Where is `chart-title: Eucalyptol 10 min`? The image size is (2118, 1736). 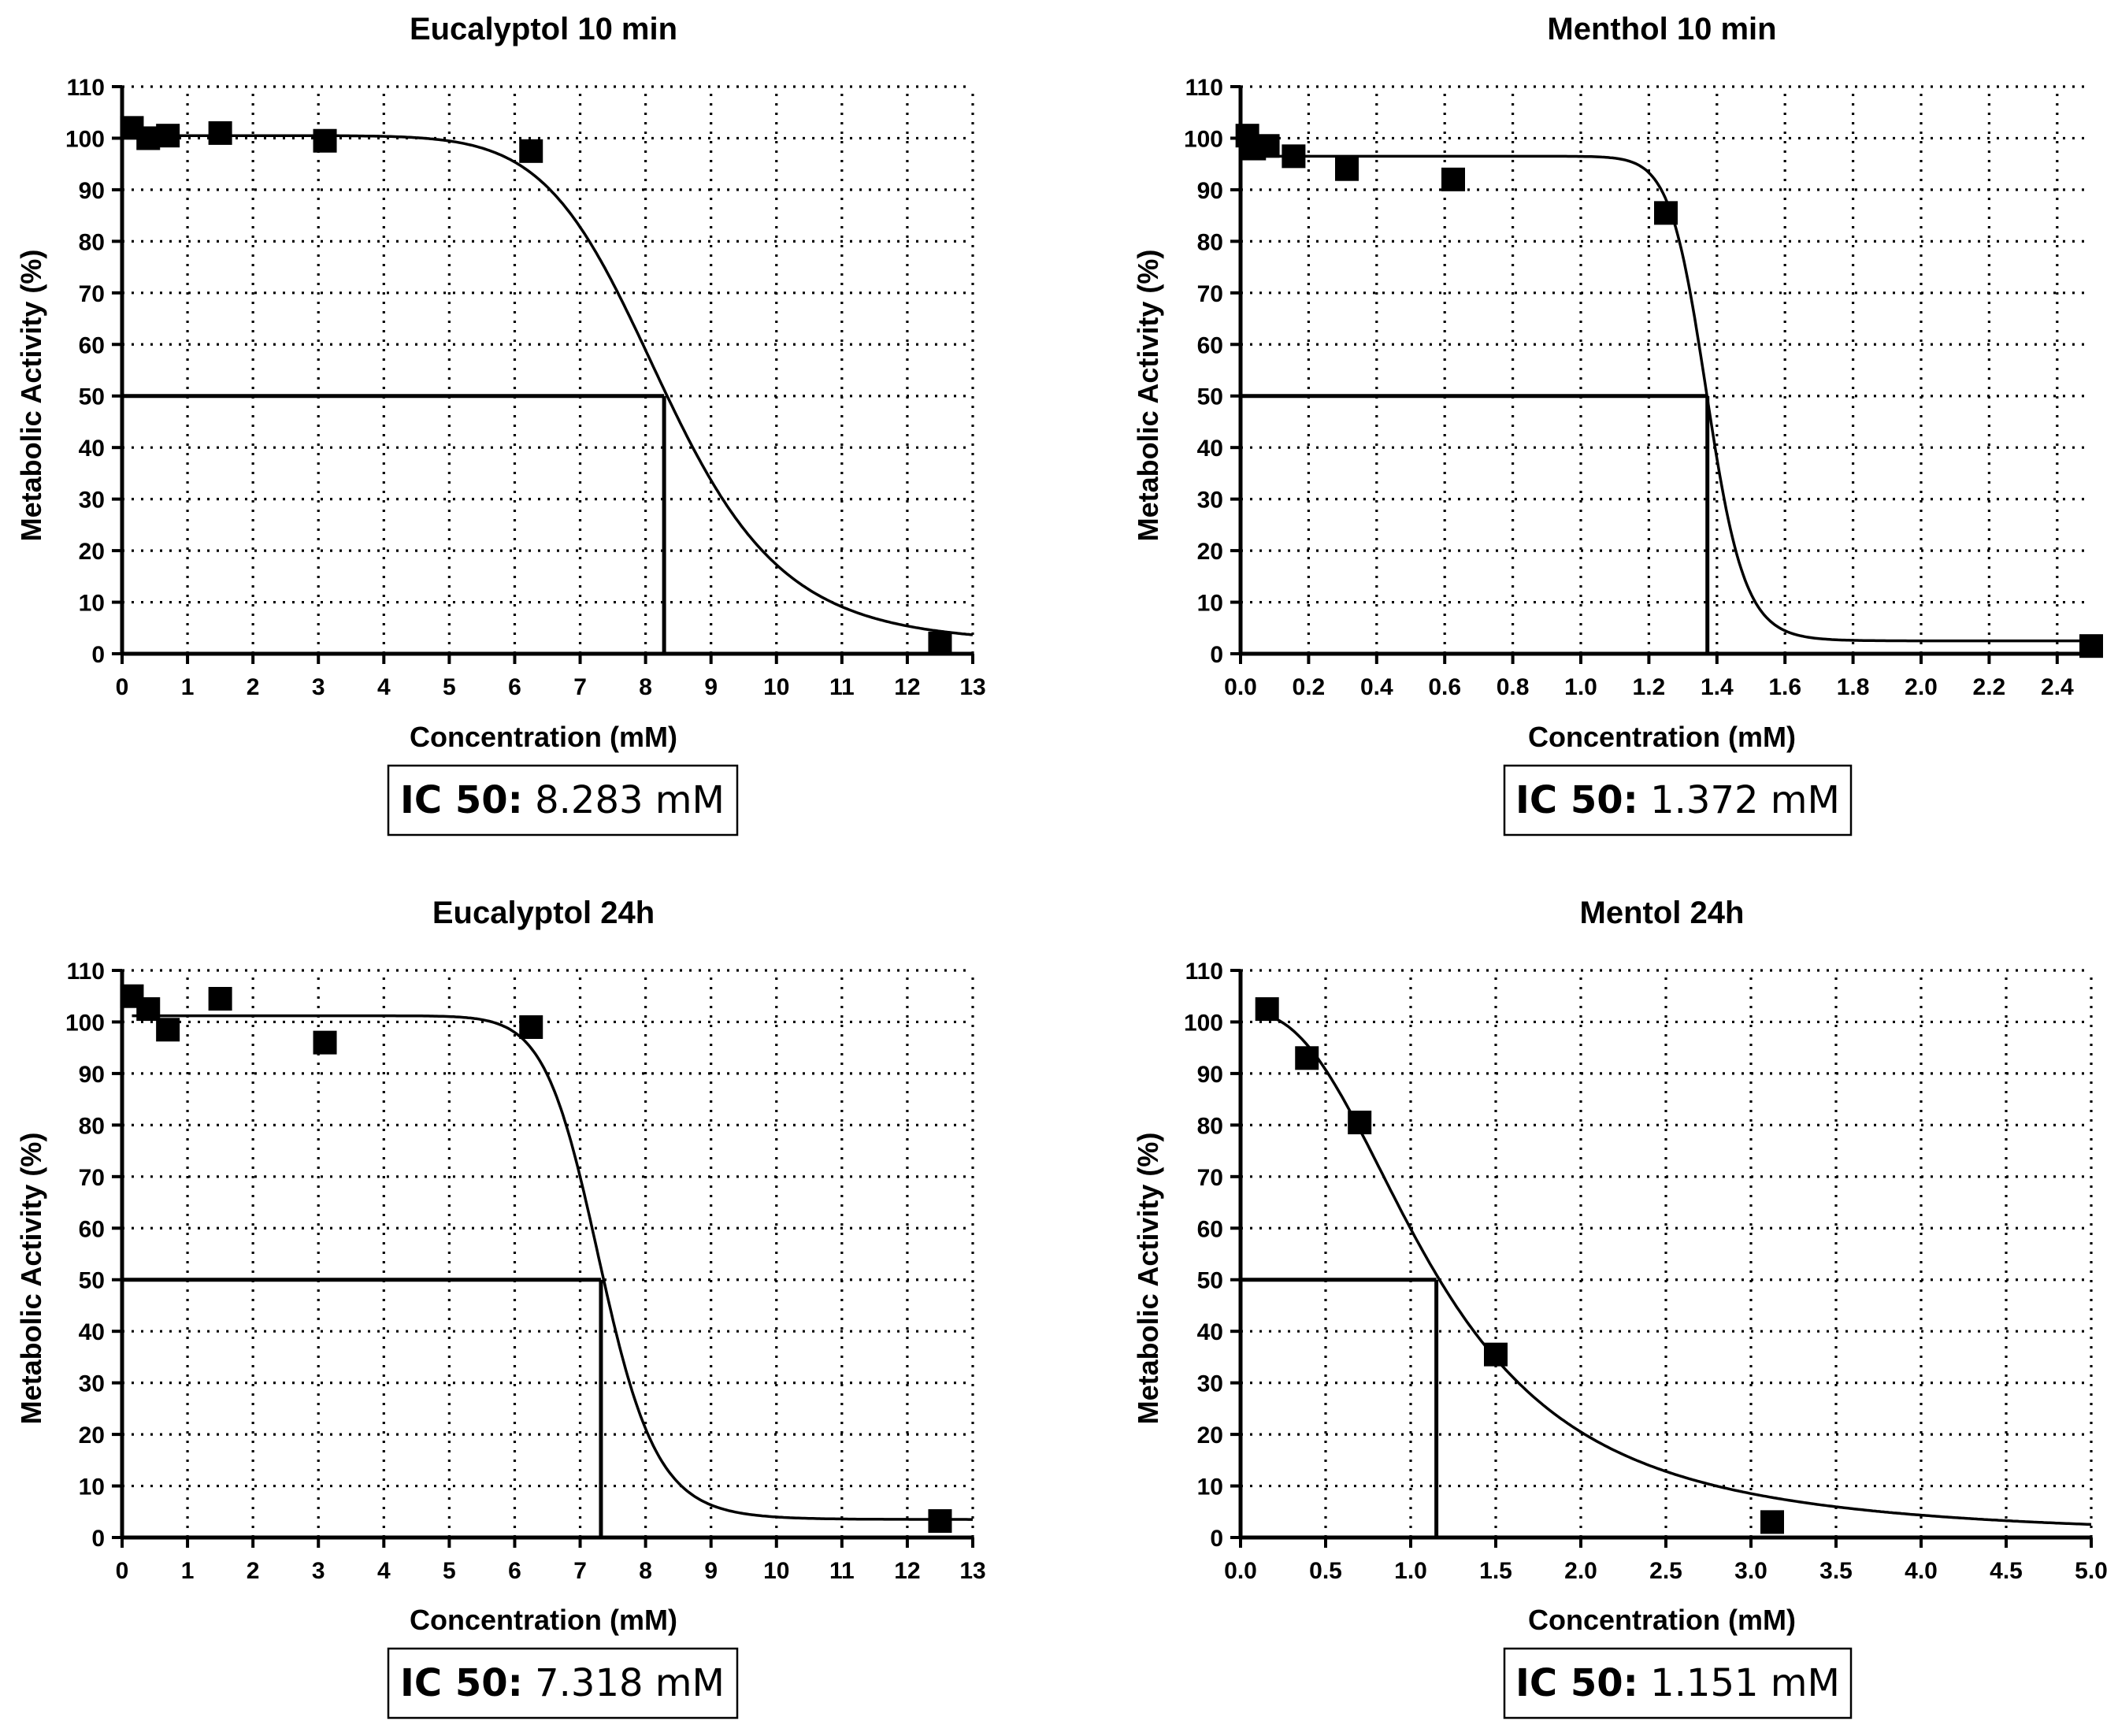 chart-title: Eucalyptol 10 min is located at coordinates (544, 29).